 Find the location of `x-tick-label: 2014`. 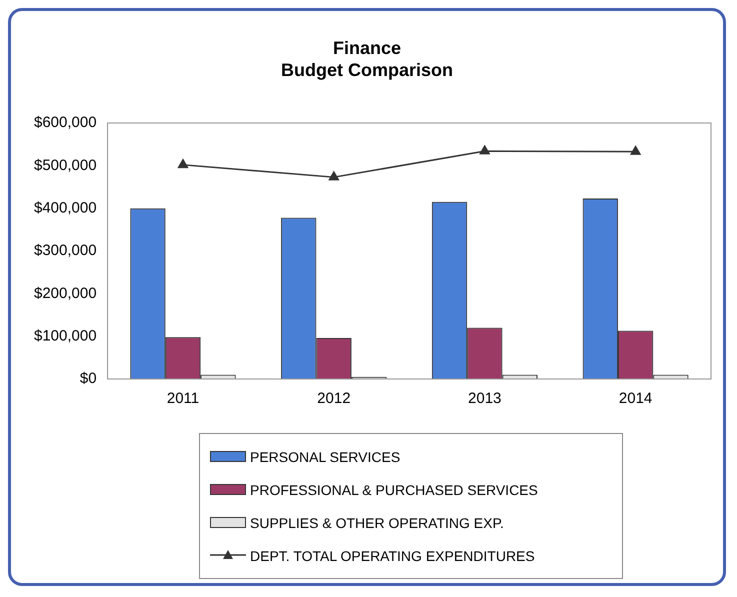

x-tick-label: 2014 is located at coordinates (635, 399).